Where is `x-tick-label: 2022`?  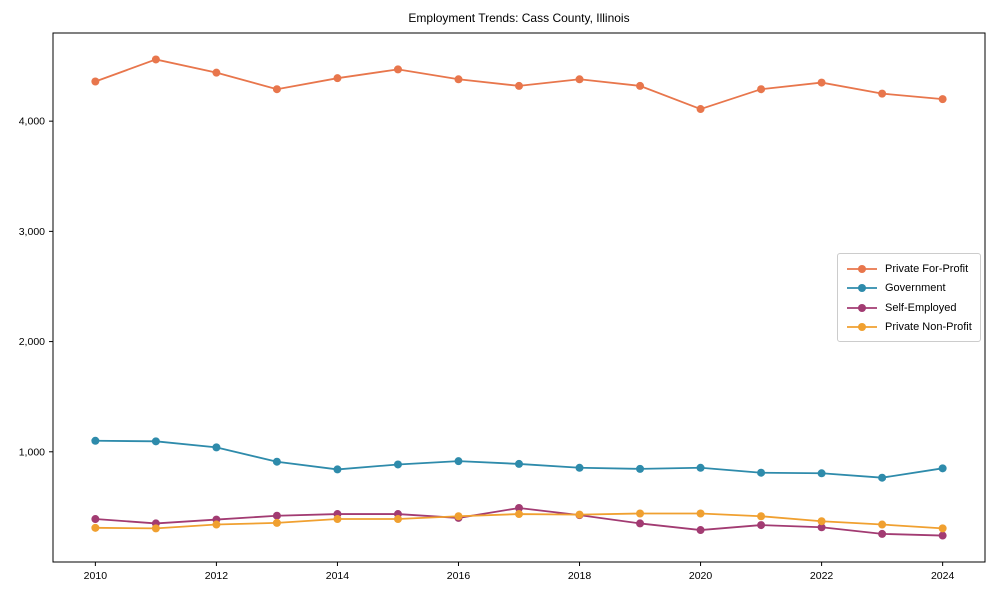
x-tick-label: 2022 is located at coordinates (822, 576).